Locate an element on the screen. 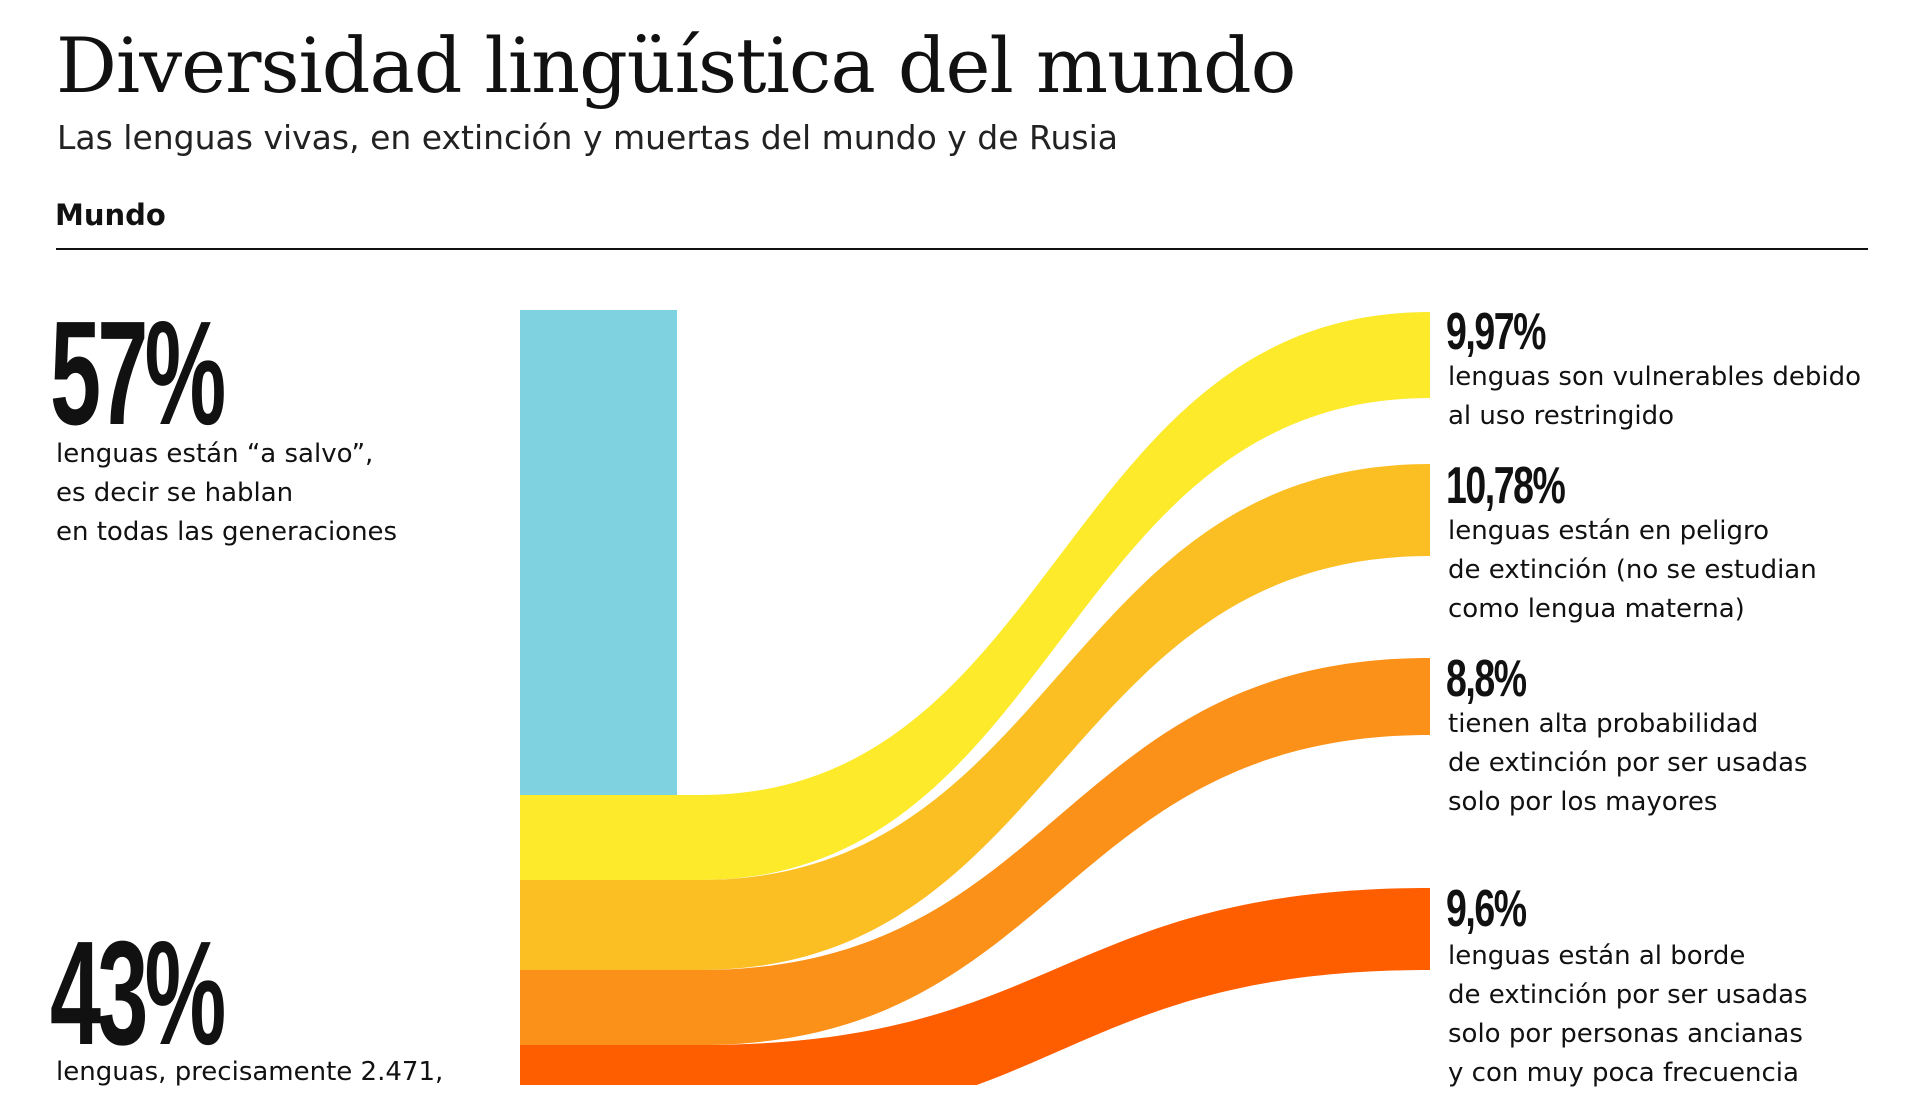  endangered-desc-line: como lengua materna) is located at coordinates (1596, 609).